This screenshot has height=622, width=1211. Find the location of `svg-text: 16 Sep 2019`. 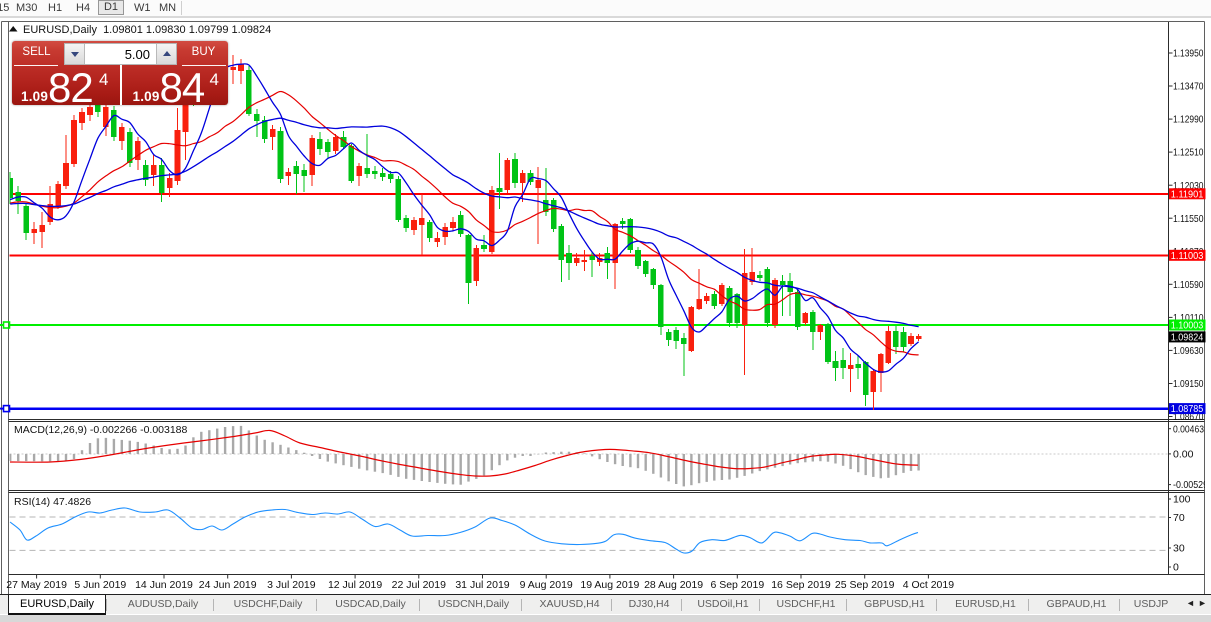

svg-text: 16 Sep 2019 is located at coordinates (801, 585).